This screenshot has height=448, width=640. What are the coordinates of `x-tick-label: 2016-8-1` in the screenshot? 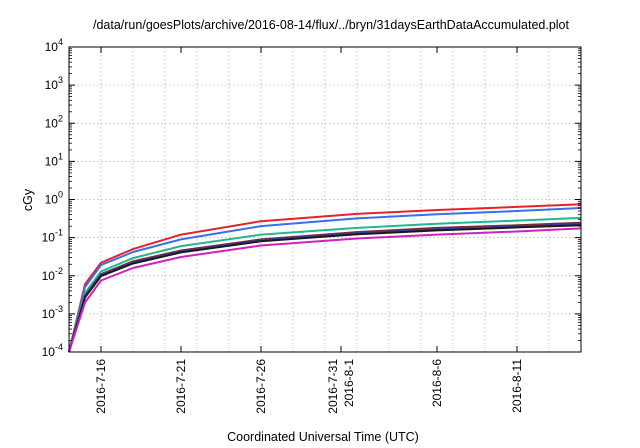 It's located at (349, 383).